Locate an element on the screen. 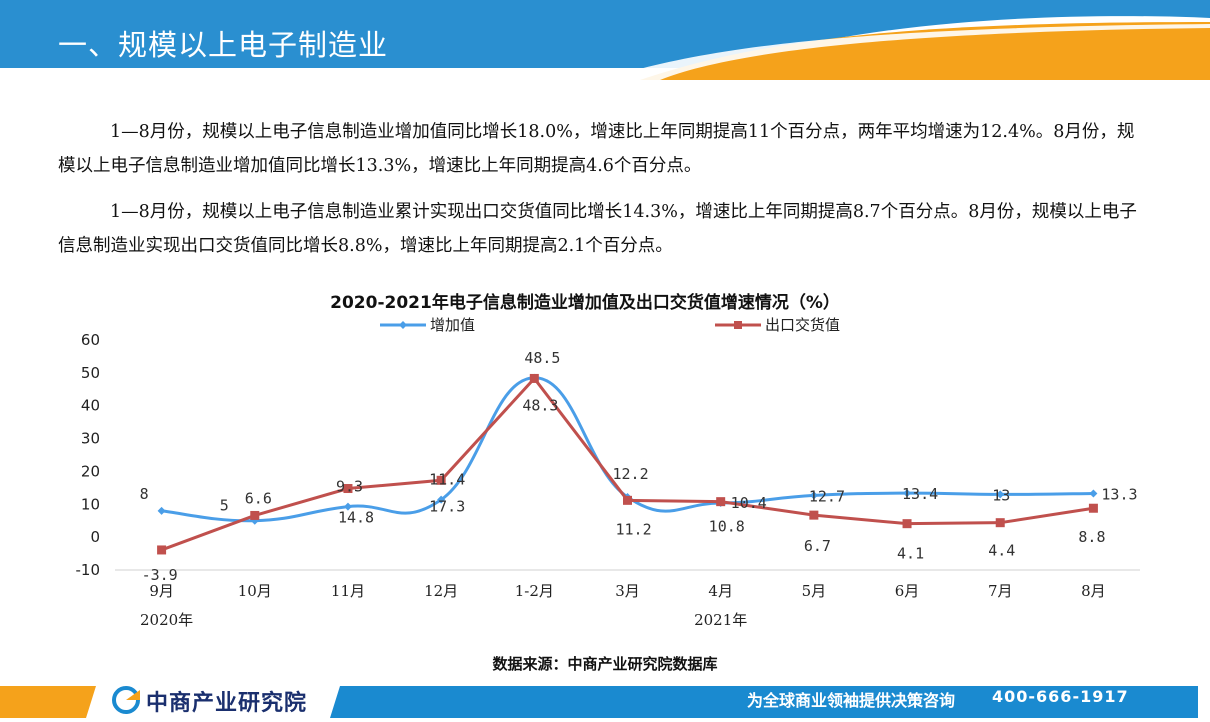 This screenshot has width=1210, height=722. data-label: 48.5 is located at coordinates (542, 358).